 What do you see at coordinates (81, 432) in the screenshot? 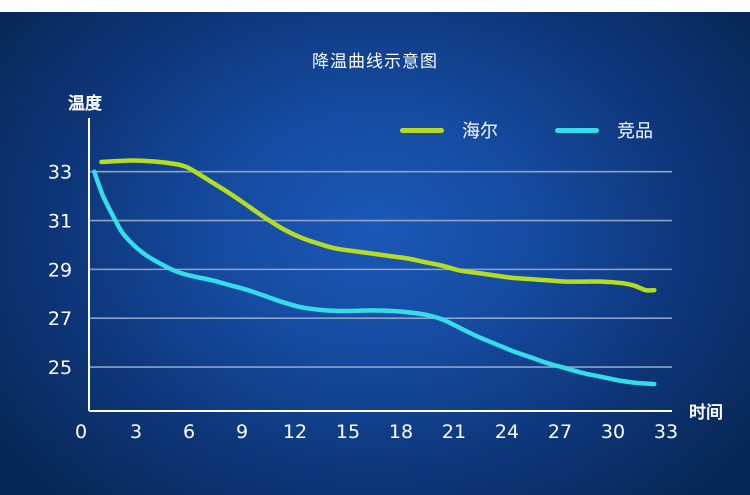
I see `x-tick-label: 0` at bounding box center [81, 432].